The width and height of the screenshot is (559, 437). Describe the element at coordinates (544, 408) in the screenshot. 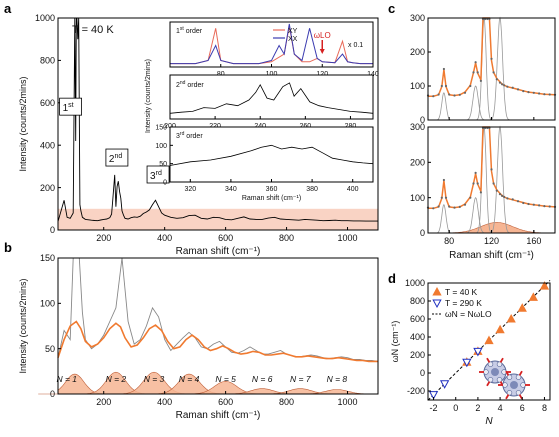

I see `panel-d-x-tick-label: 8` at that location.